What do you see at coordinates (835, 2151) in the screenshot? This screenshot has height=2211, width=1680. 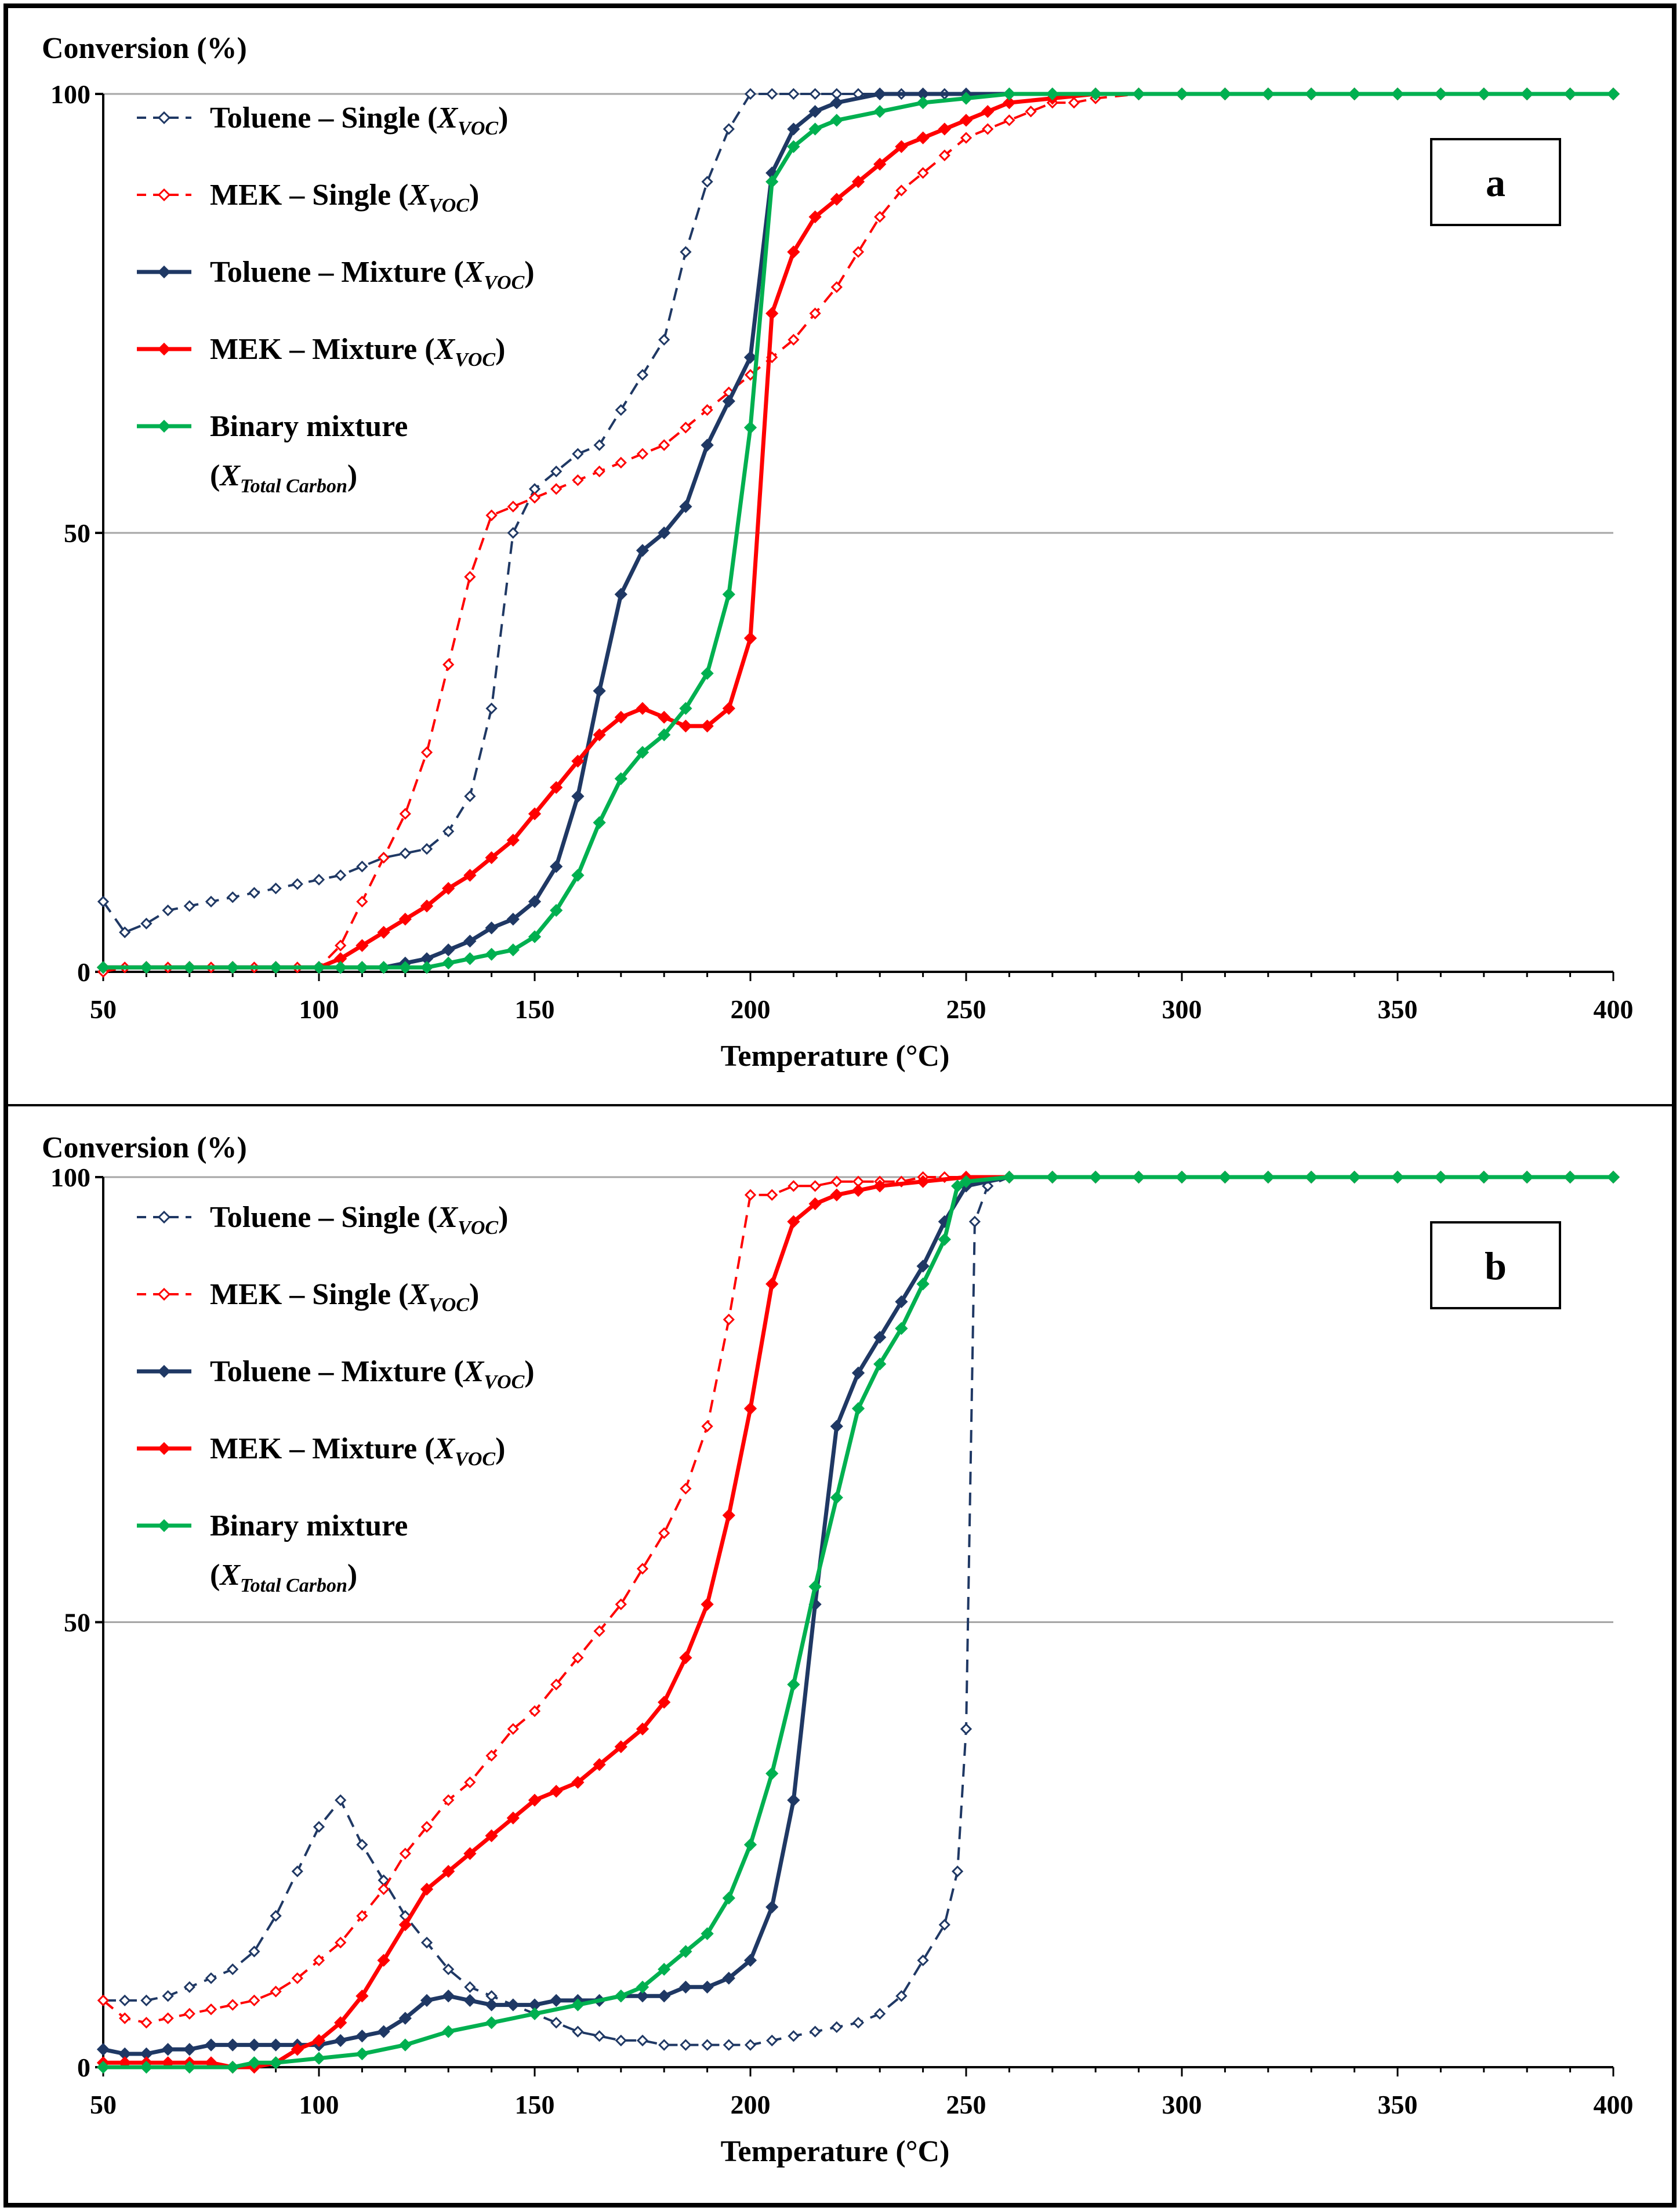 I see `x-axis-title: Temperature (°C)` at bounding box center [835, 2151].